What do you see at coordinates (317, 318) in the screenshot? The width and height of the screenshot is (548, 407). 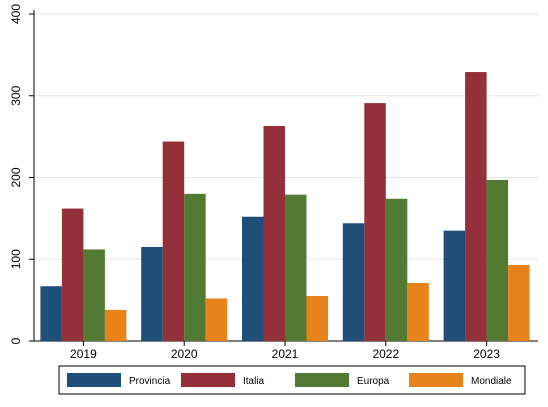 I see `bar-mondiale-2021` at bounding box center [317, 318].